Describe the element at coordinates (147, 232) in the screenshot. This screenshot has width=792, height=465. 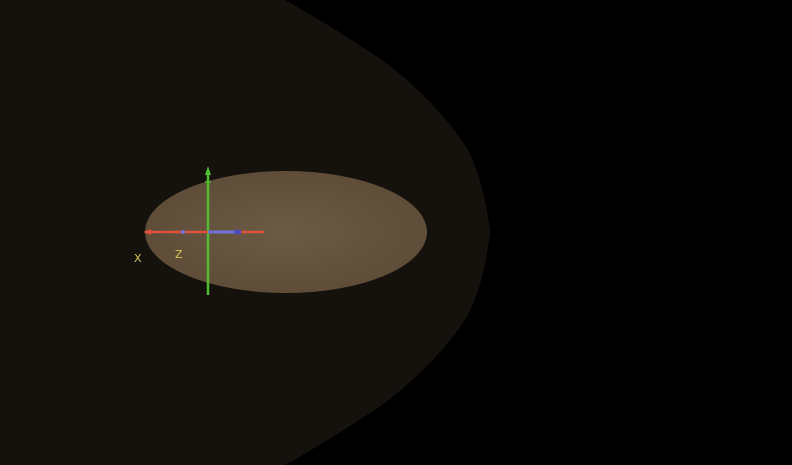
I see `x-axis-arrow-icon` at that location.